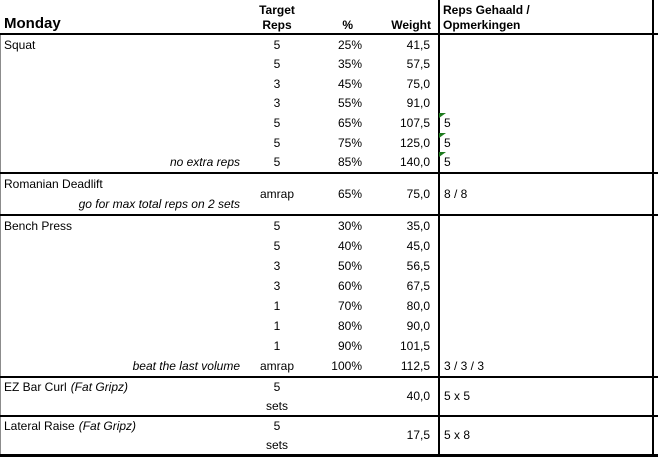  What do you see at coordinates (418, 325) in the screenshot?
I see `weight-cell: 90,0` at bounding box center [418, 325].